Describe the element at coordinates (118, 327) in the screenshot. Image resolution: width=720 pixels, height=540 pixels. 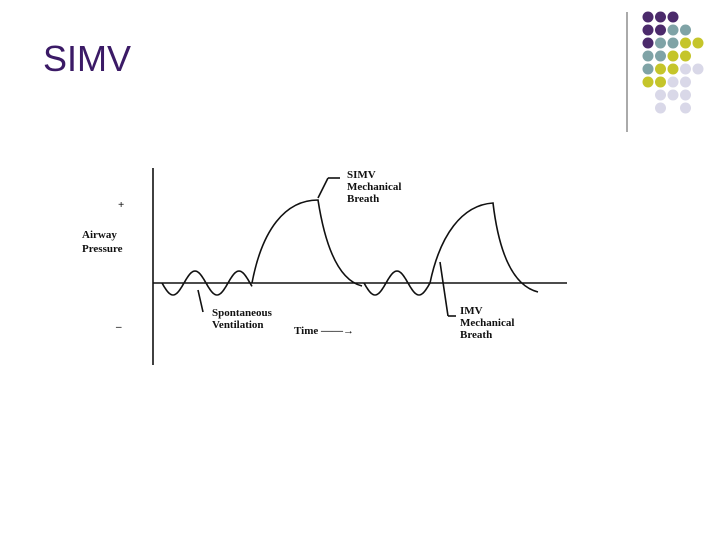
I see `minus-label: –` at that location.